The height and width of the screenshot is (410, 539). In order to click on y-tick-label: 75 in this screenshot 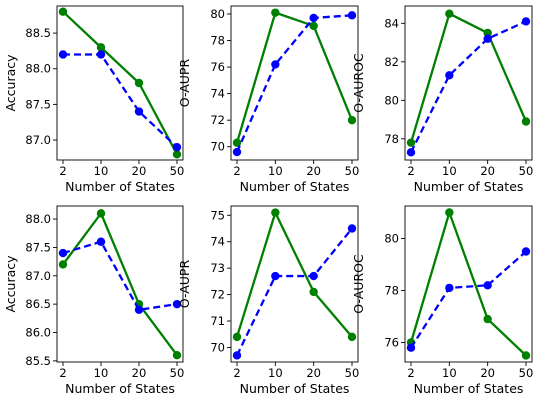, I will do `click(217, 215)`.